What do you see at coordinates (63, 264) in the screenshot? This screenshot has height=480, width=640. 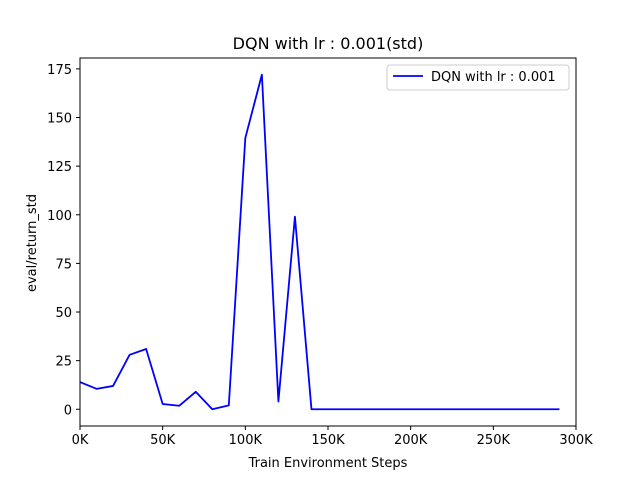 I see `y-tick-label: 75` at bounding box center [63, 264].